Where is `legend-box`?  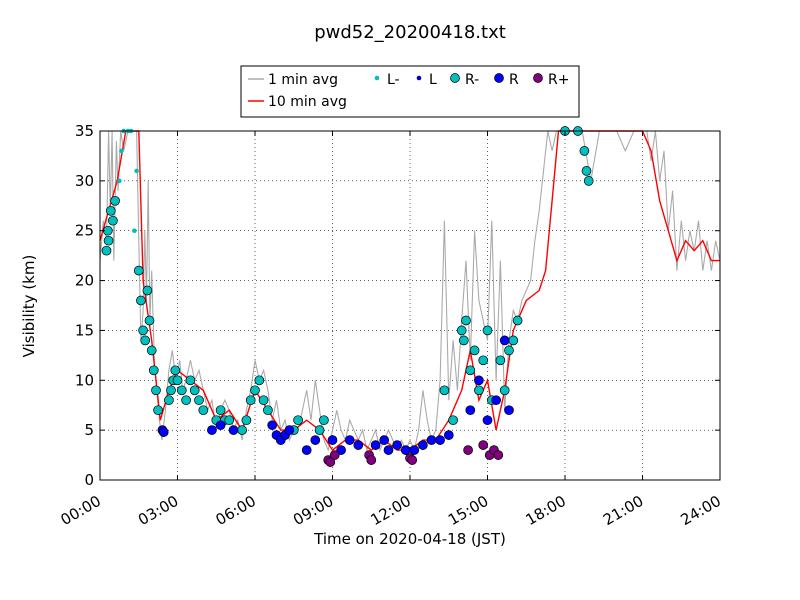
legend-box is located at coordinates (410, 91).